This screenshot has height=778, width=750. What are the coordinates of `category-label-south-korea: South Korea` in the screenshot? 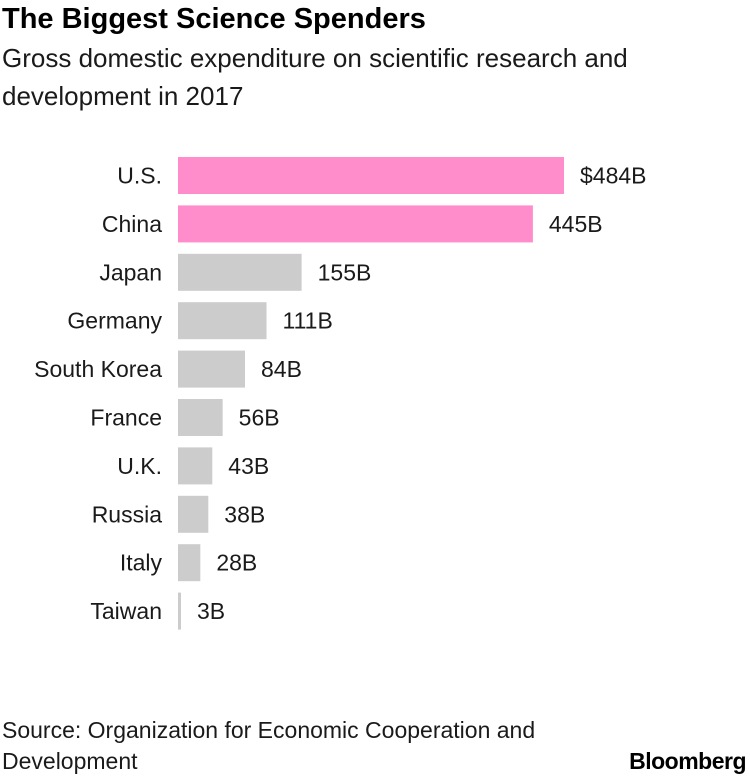 It's located at (98, 369).